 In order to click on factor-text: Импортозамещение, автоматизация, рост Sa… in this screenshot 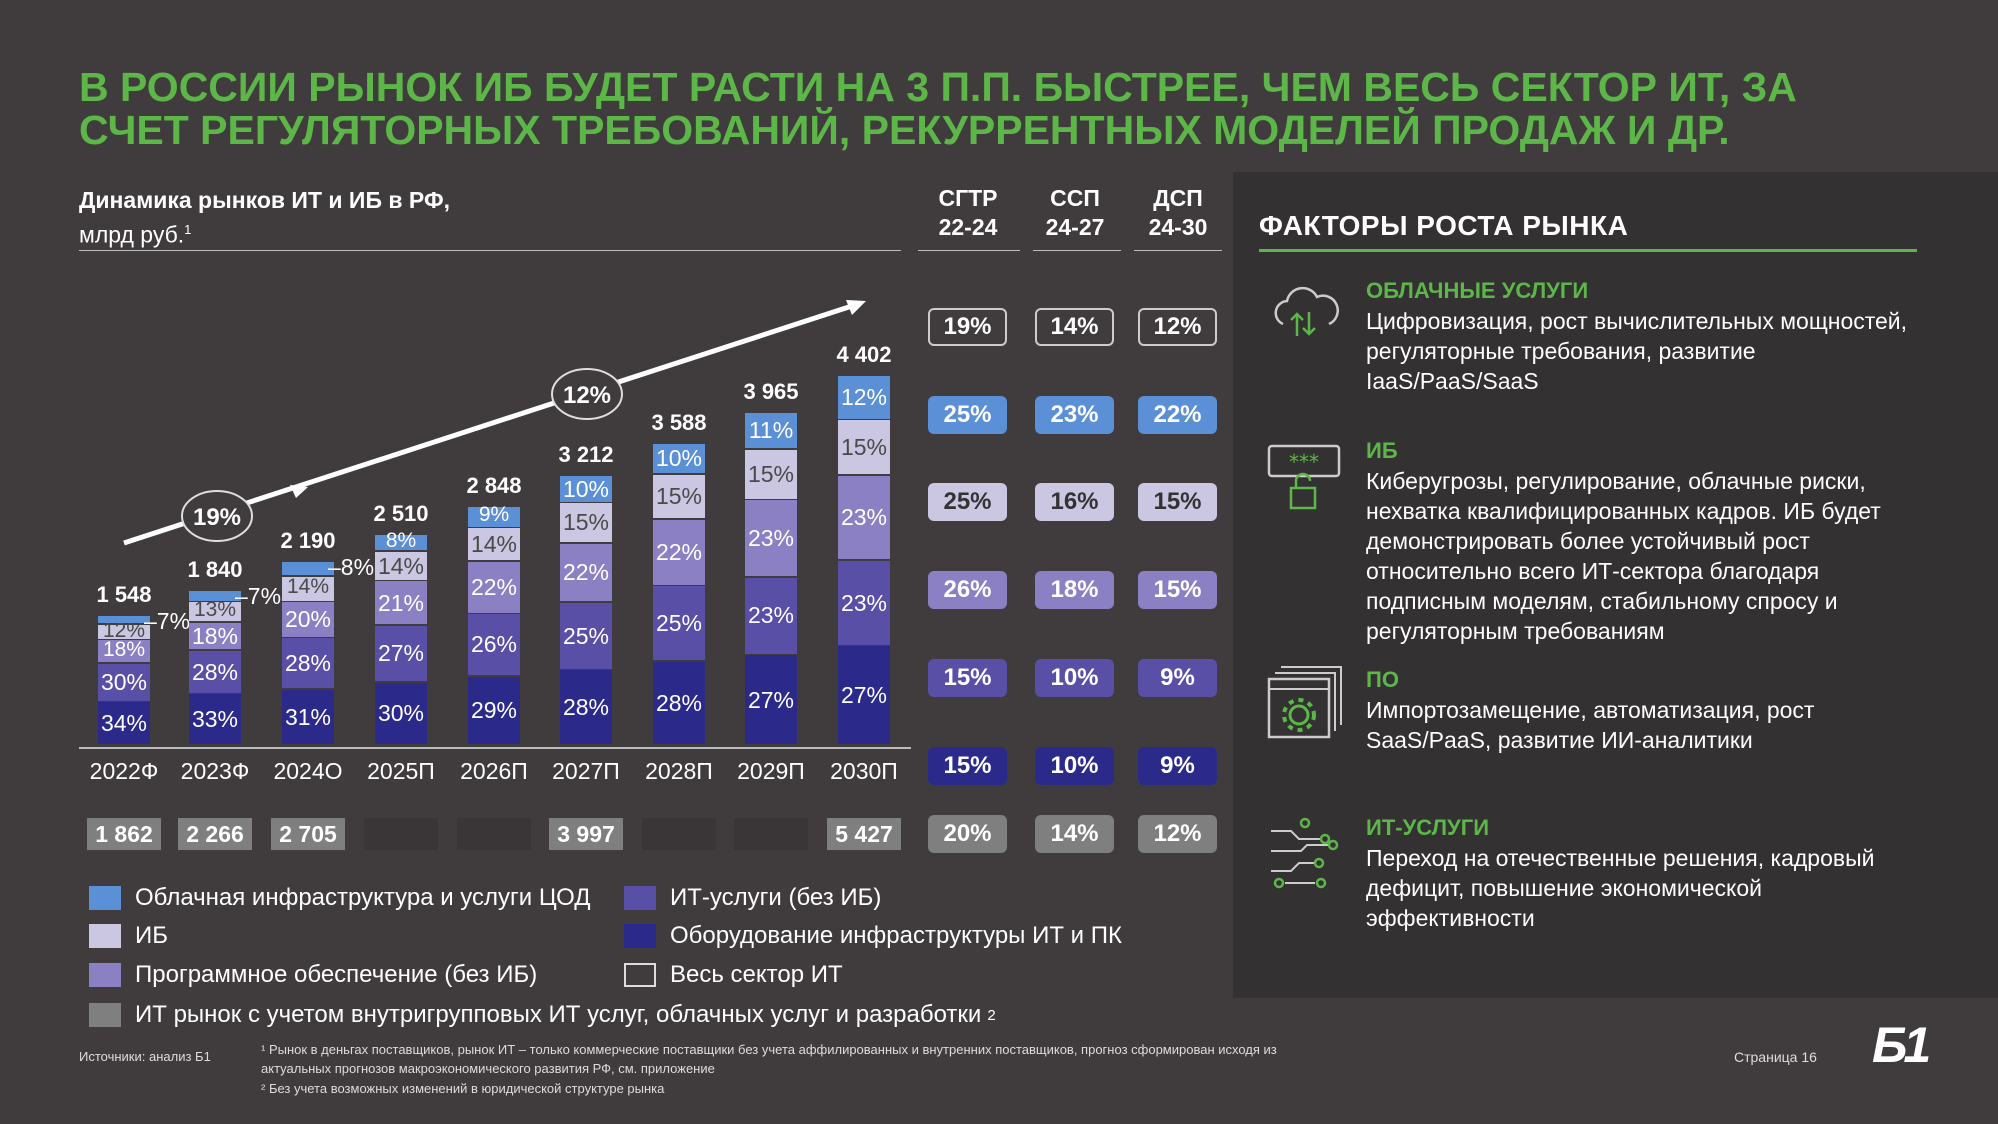, I will do `click(1590, 725)`.